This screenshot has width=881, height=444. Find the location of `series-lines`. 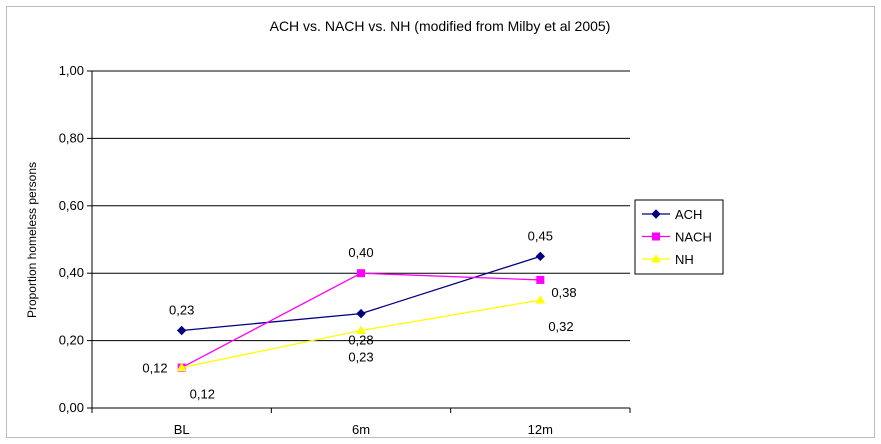

series-lines is located at coordinates (361, 311).